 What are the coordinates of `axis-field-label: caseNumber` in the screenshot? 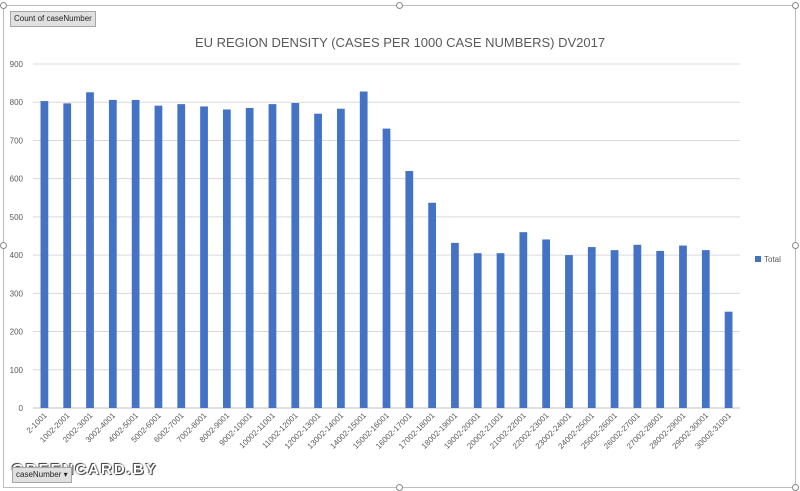 It's located at (39, 474).